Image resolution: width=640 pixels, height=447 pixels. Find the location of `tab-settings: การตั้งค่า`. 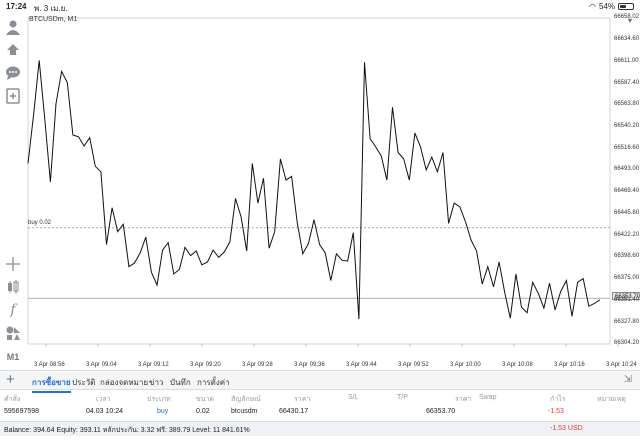

tab-settings: การตั้งค่า is located at coordinates (213, 382).